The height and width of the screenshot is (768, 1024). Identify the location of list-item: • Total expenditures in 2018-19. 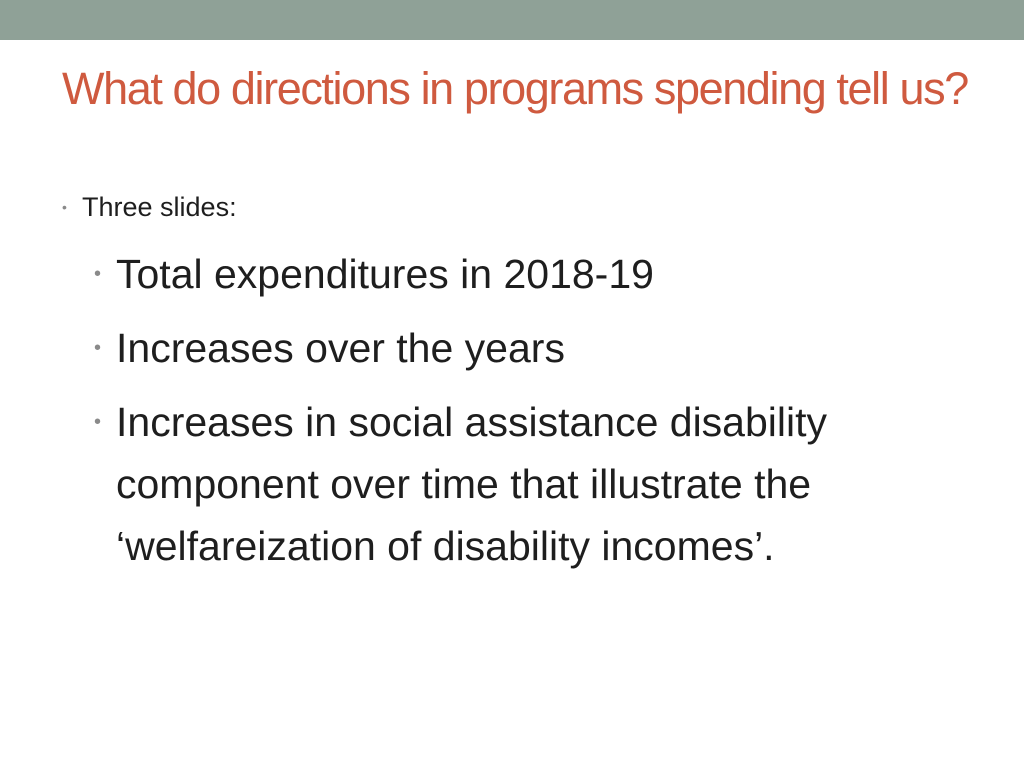
(507, 274).